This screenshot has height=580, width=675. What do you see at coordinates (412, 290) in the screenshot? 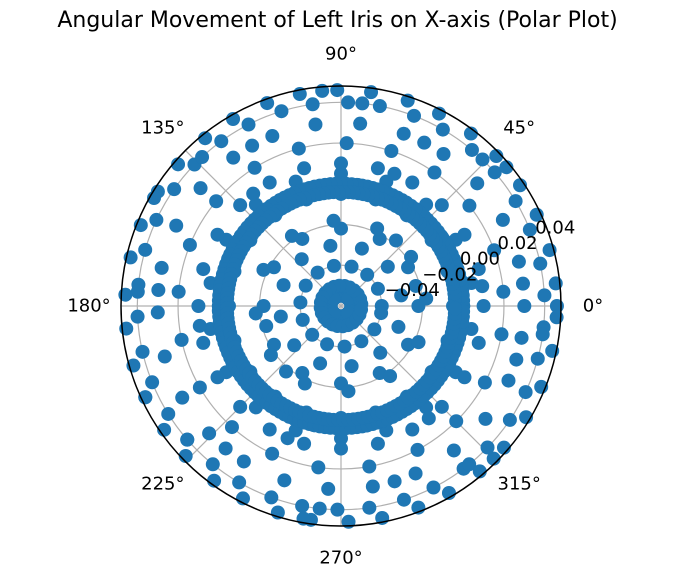
I see `radial-tick-label: −0.04` at bounding box center [412, 290].